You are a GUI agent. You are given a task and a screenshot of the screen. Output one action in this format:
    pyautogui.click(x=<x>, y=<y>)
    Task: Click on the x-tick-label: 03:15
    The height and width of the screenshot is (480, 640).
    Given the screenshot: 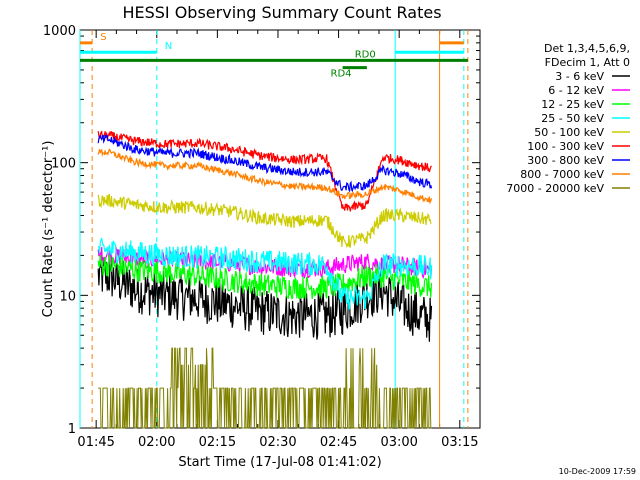 What is the action you would take?
    pyautogui.click(x=459, y=442)
    